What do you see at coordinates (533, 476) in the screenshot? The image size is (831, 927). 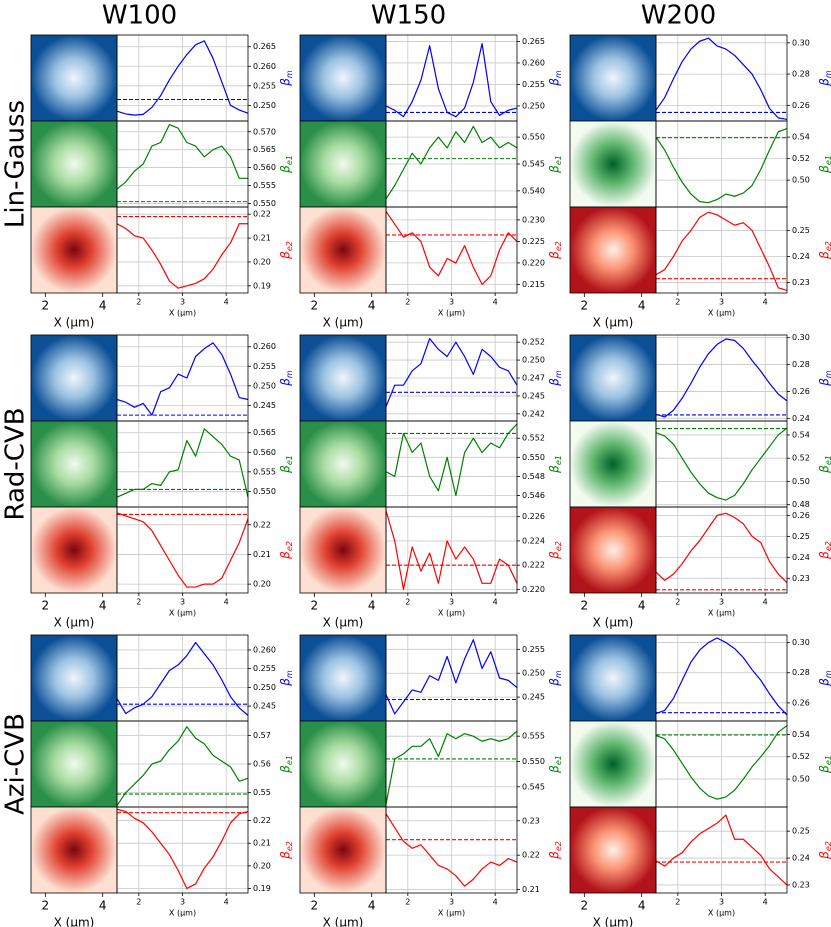 I see `y-tick-label: 0.548` at bounding box center [533, 476].